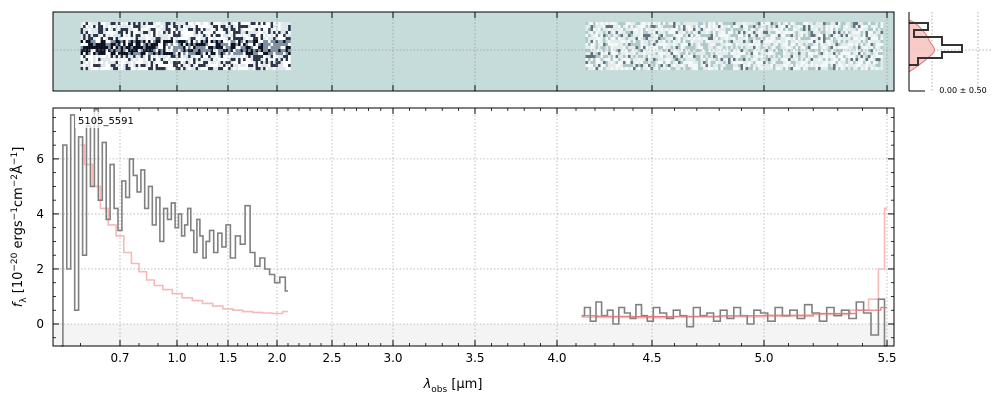 The height and width of the screenshot is (400, 1000). I want to click on profile-label: 0.00 ± 0.50, so click(962, 90).